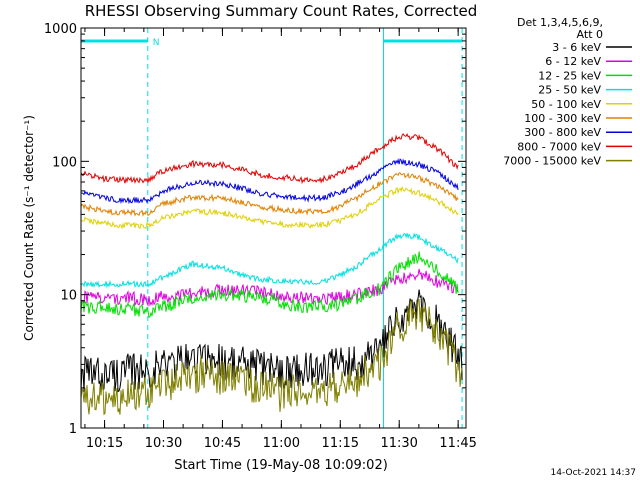  I want to click on legend-label: 300 - 800 keV, so click(562, 132).